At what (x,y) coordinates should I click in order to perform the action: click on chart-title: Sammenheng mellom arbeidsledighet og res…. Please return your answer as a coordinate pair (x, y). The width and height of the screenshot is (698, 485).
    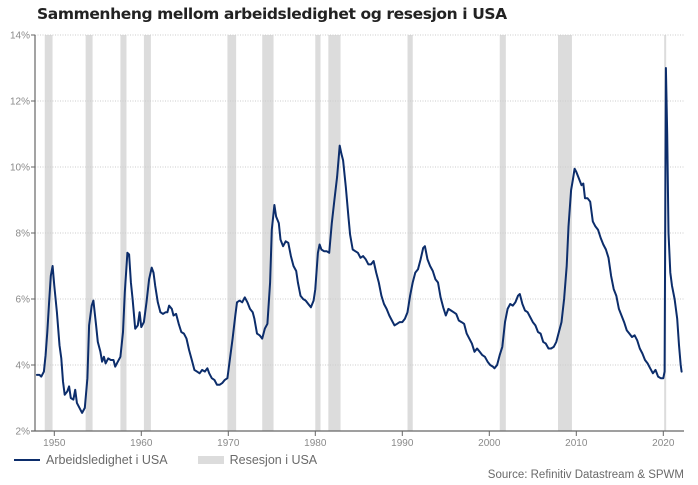
    Looking at the image, I should click on (272, 14).